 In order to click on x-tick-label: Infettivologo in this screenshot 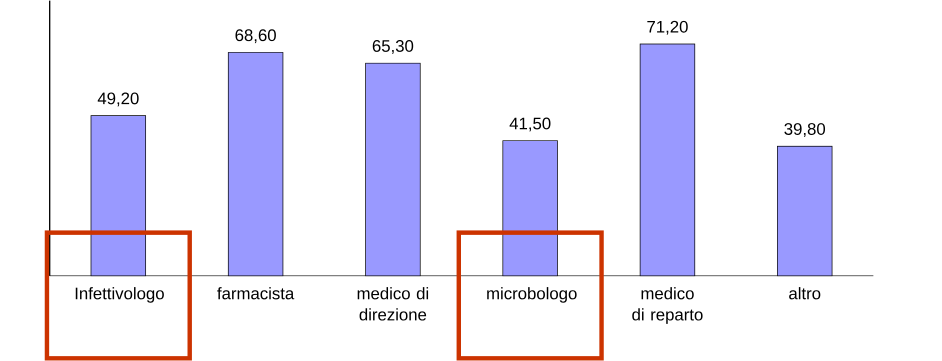, I will do `click(120, 295)`.